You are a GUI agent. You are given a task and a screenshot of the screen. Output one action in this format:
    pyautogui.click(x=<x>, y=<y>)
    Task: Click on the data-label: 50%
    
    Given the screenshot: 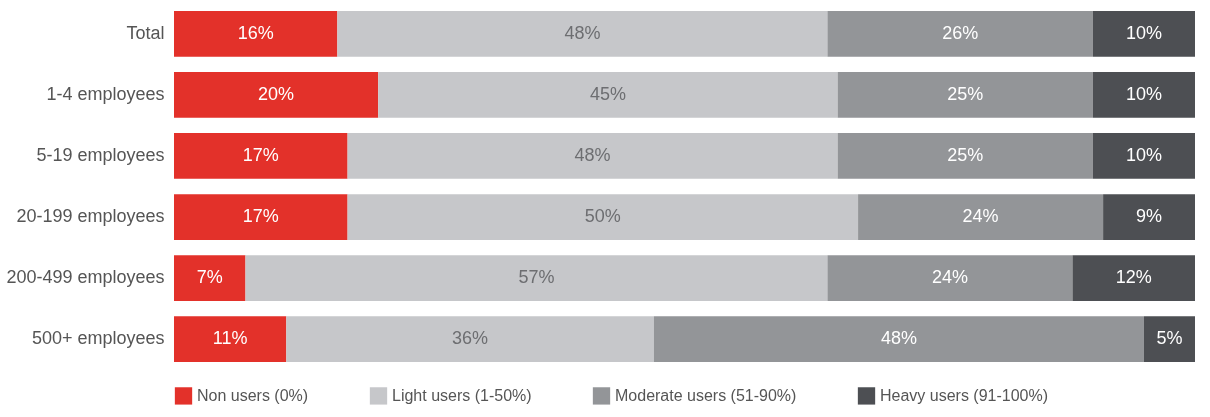 What is the action you would take?
    pyautogui.click(x=602, y=216)
    